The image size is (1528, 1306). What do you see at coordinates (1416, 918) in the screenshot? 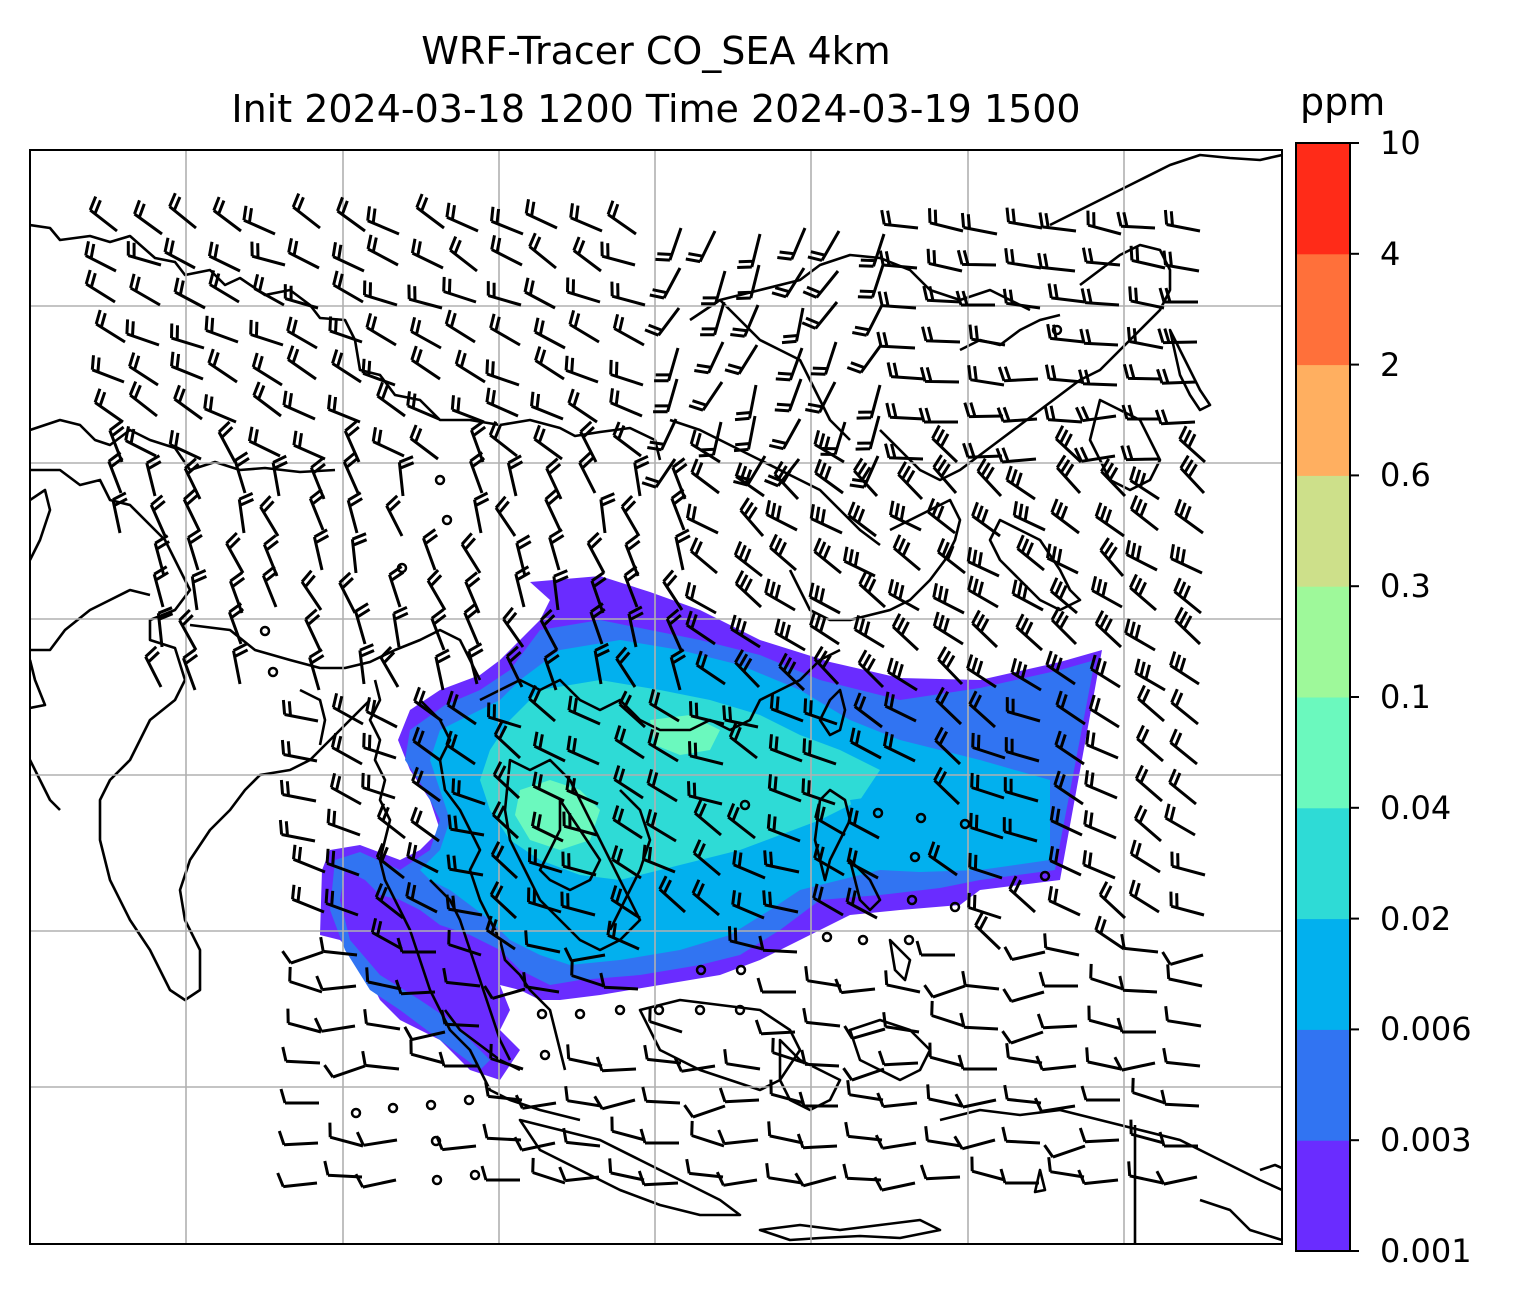
I see `colorbar-tick-label: 0.02` at bounding box center [1416, 918].